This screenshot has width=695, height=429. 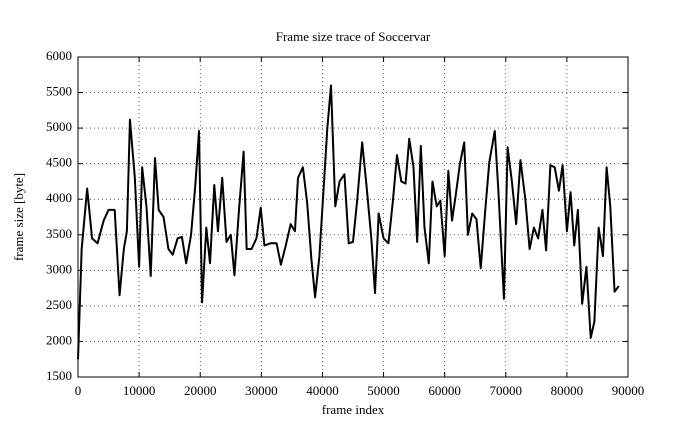 What do you see at coordinates (59, 304) in the screenshot?
I see `y-tick-label: 2500` at bounding box center [59, 304].